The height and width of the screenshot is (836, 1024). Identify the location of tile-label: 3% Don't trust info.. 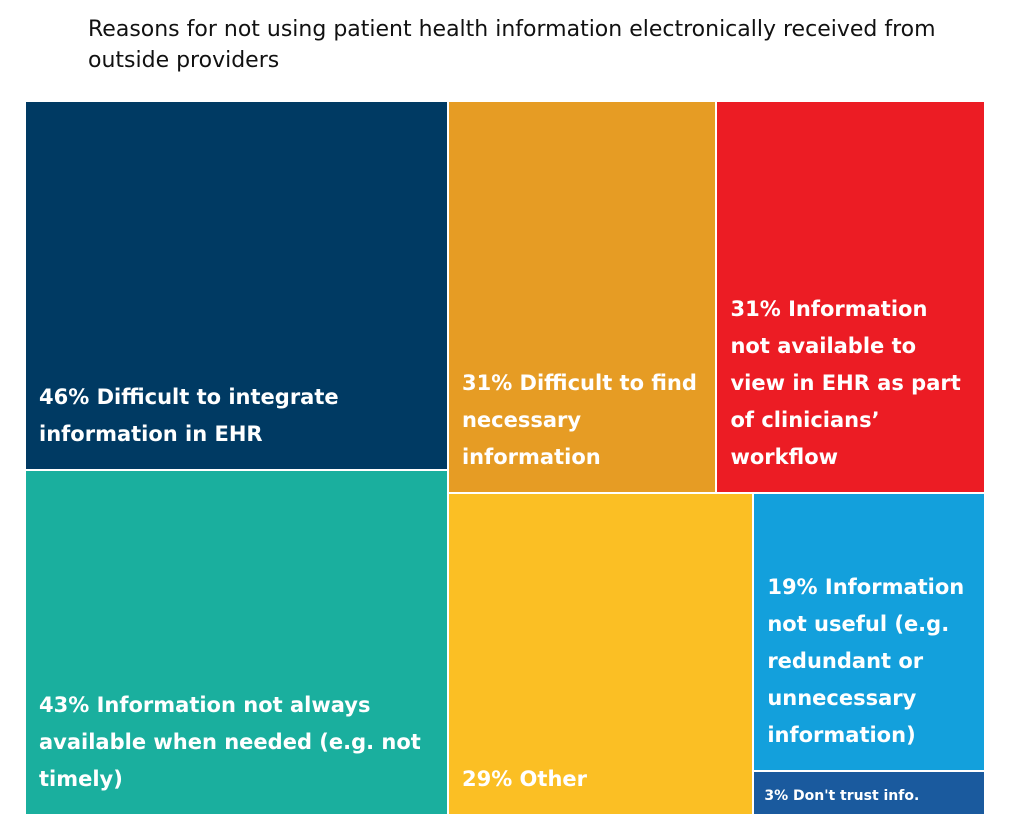
(840, 800).